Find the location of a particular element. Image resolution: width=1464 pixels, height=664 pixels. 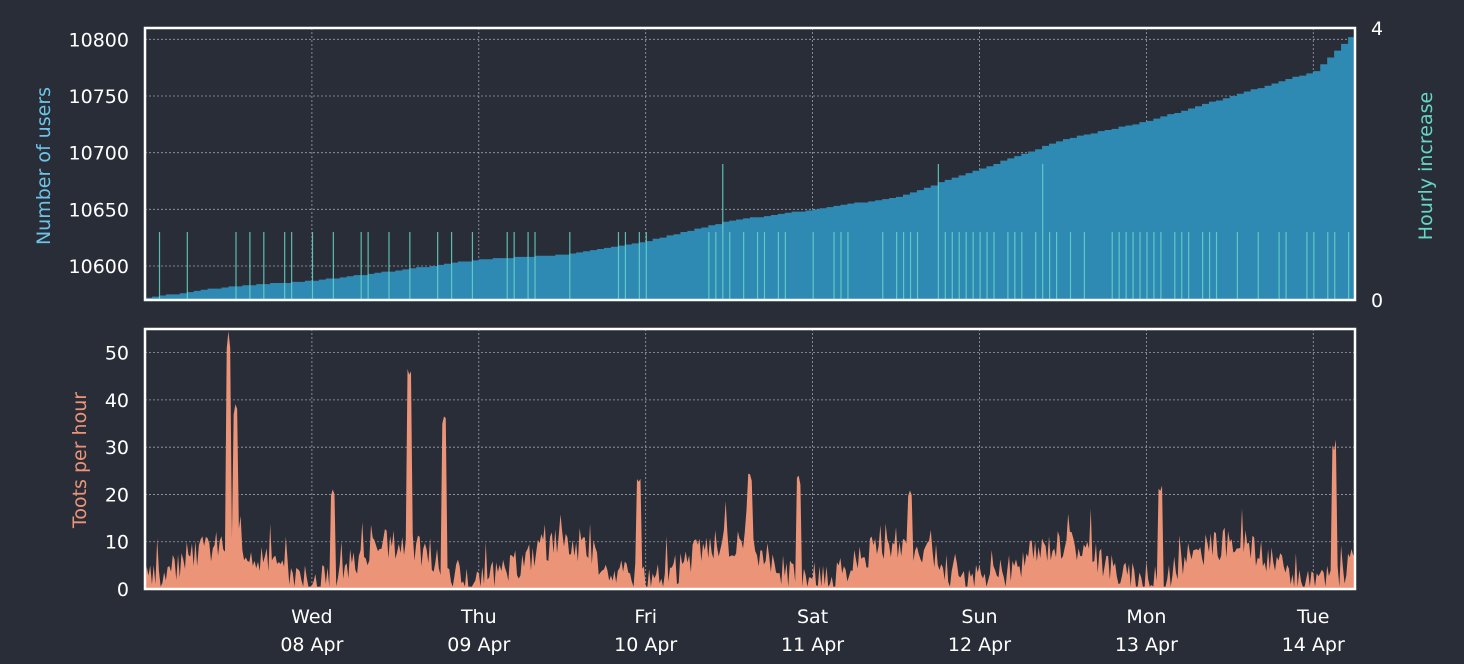

x-tick-date-label: 08 Apr is located at coordinates (311, 645).